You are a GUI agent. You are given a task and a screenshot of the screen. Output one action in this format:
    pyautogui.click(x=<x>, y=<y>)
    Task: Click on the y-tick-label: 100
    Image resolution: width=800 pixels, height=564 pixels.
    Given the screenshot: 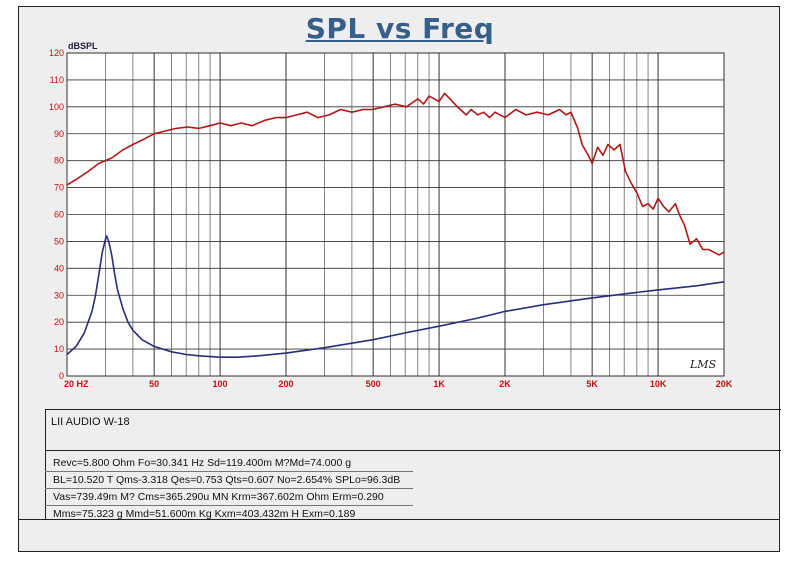 What is the action you would take?
    pyautogui.click(x=56, y=107)
    